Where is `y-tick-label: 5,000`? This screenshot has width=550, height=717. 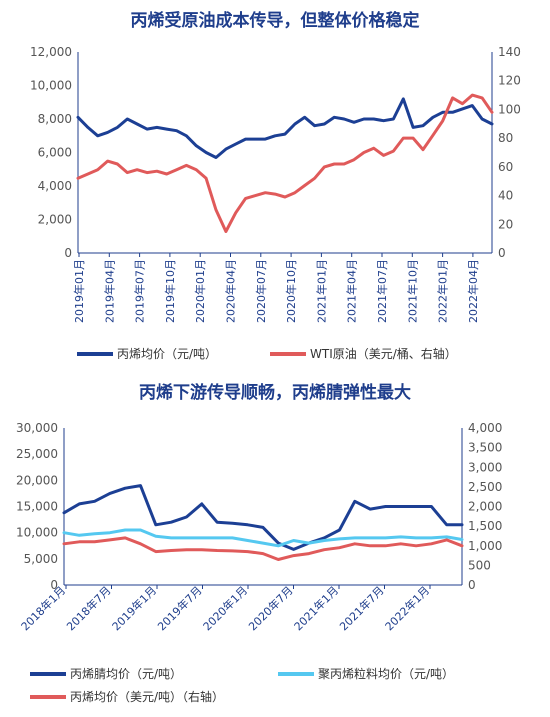 y-tick-label: 5,000 is located at coordinates (41, 559).